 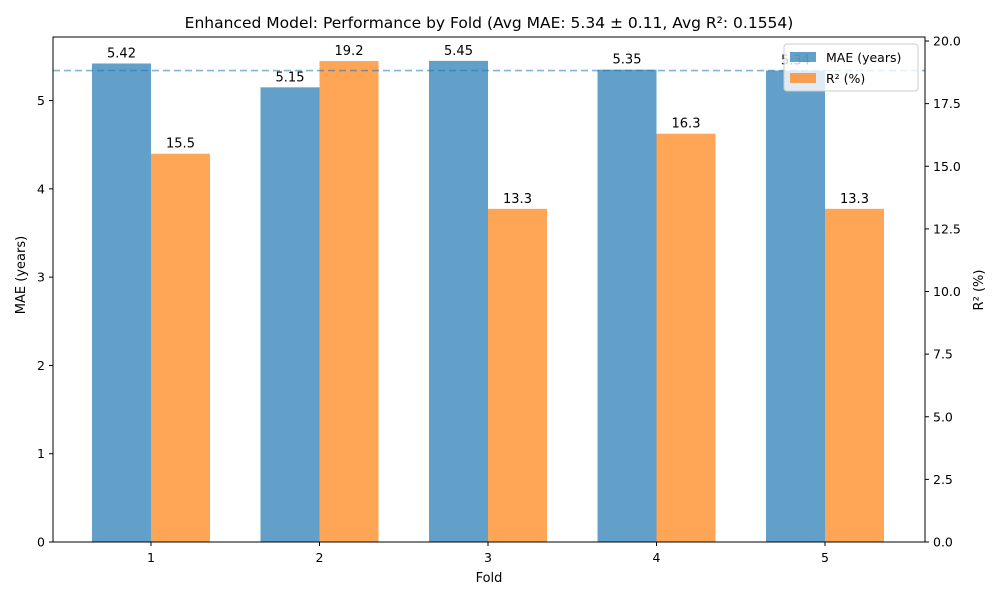 What do you see at coordinates (947, 291) in the screenshot?
I see `right-tick-label: 10.0` at bounding box center [947, 291].